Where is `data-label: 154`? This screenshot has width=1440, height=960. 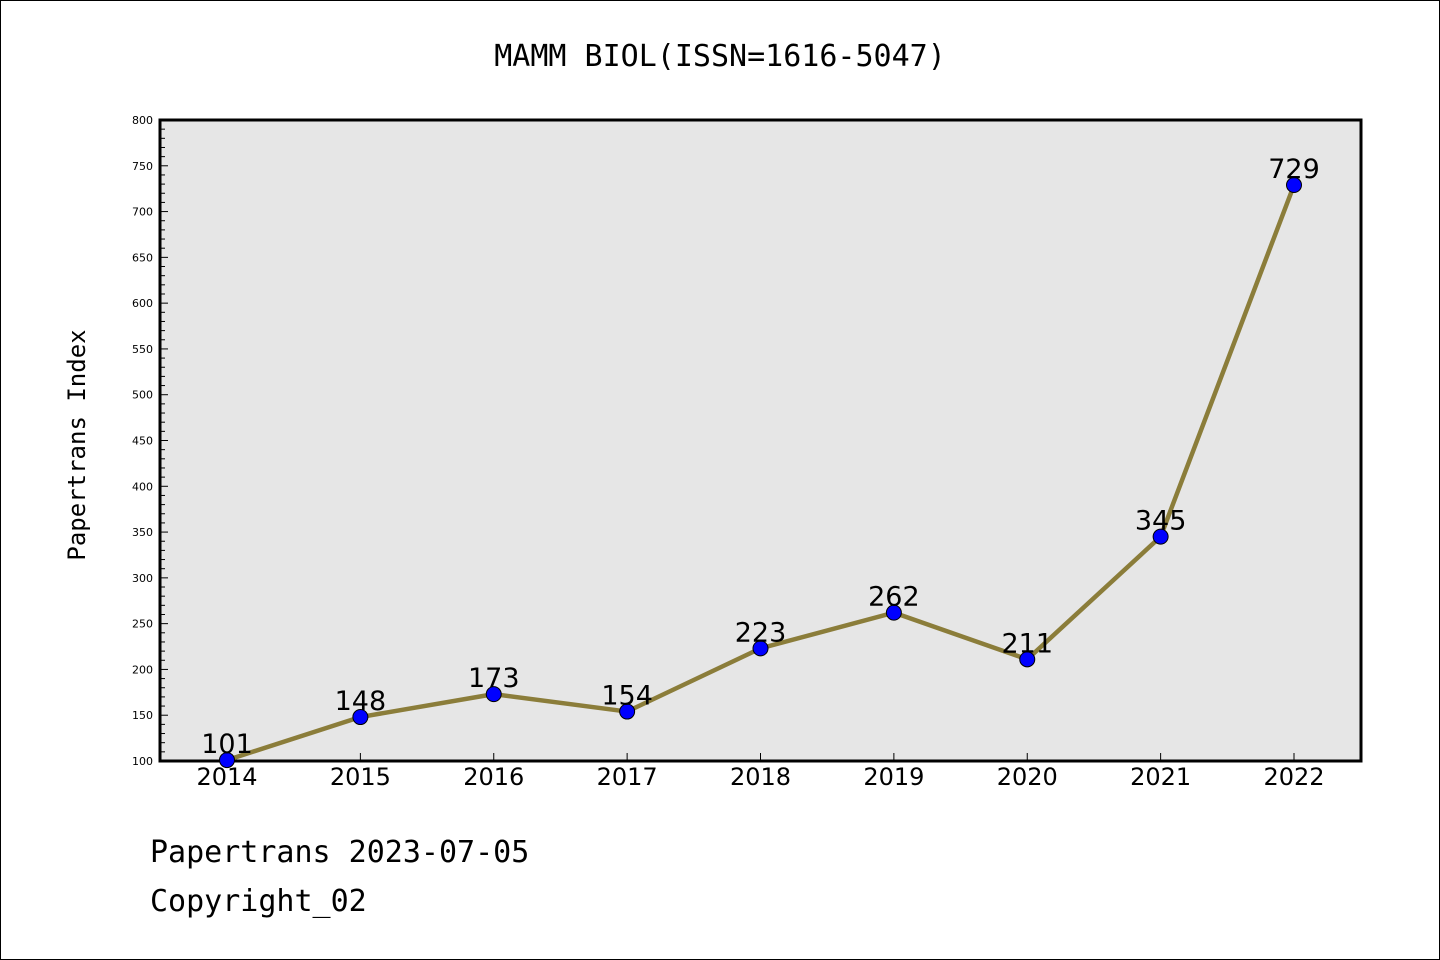 data-label: 154 is located at coordinates (627, 696).